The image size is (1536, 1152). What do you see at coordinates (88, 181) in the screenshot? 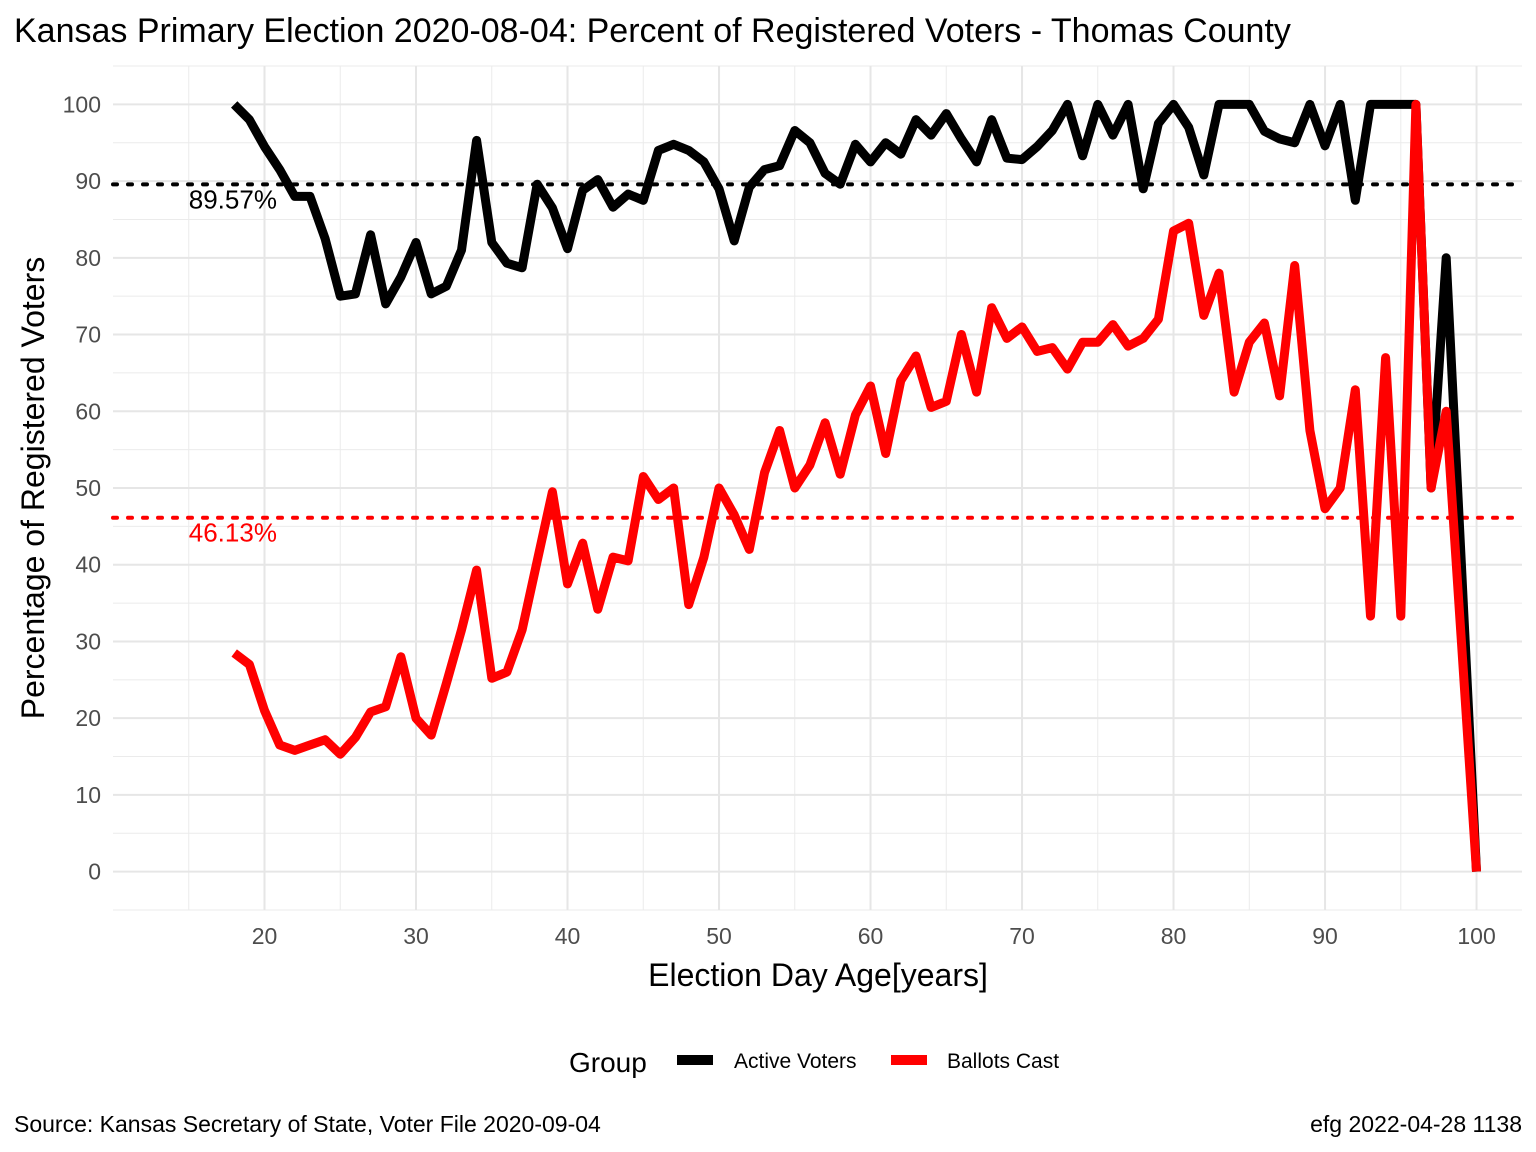
I see `y-tick-label: 90` at bounding box center [88, 181].